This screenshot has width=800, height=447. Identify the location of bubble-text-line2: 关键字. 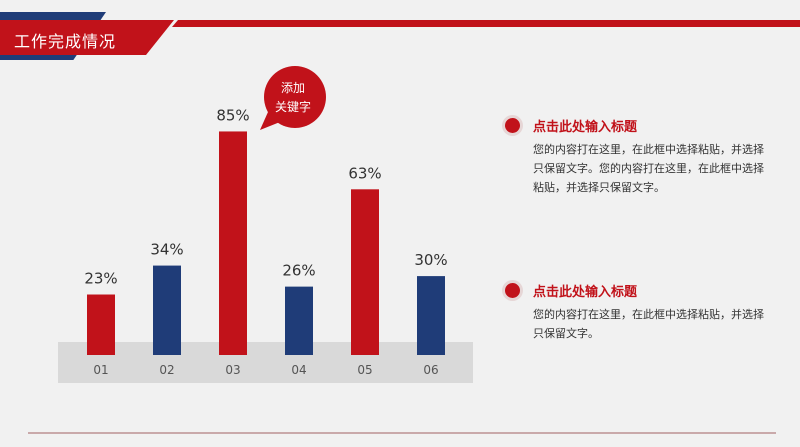
(292, 107).